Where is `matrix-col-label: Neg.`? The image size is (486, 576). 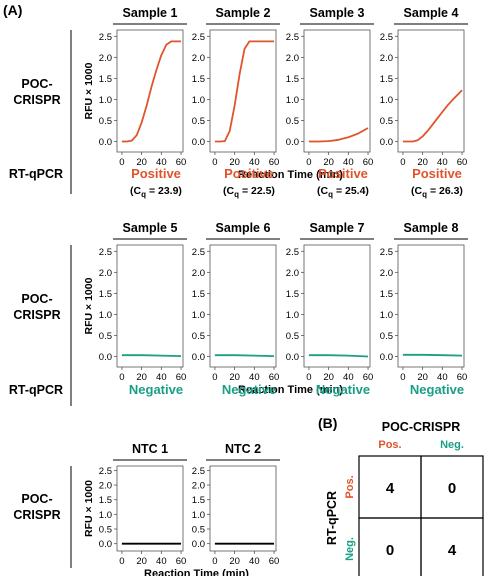 matrix-col-label: Neg. is located at coordinates (452, 445).